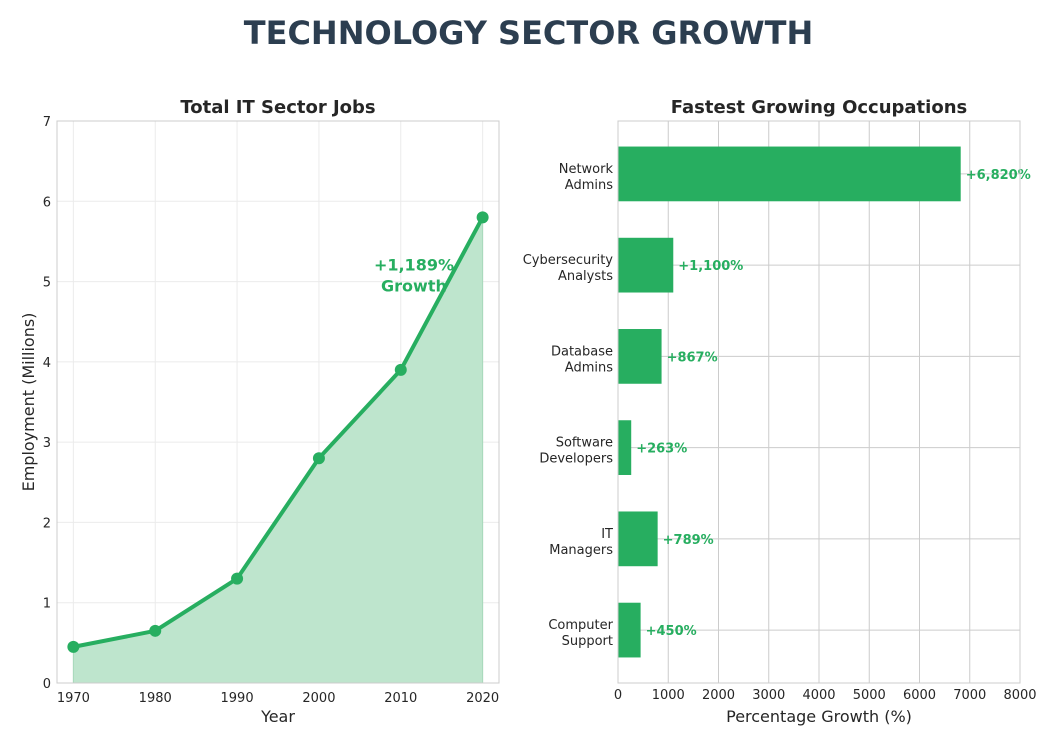 This screenshot has width=1057, height=745. What do you see at coordinates (237, 698) in the screenshot?
I see `x-tick-label: 1990` at bounding box center [237, 698].